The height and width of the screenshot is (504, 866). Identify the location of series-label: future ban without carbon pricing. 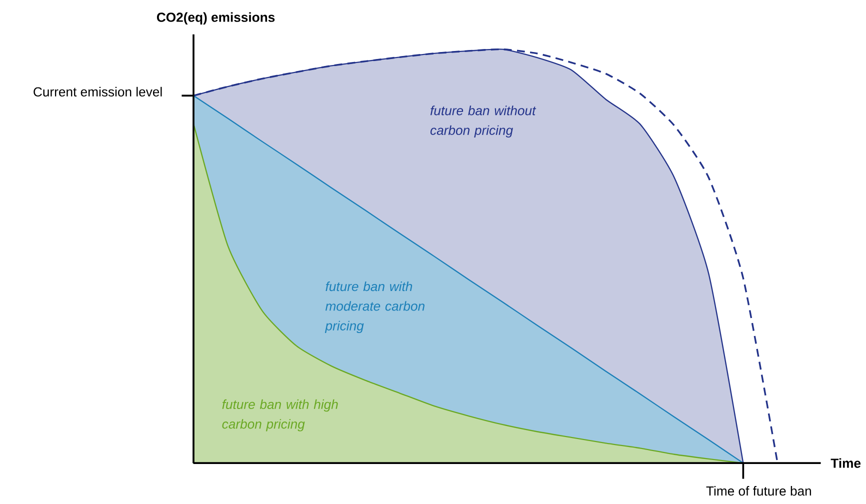
(483, 121).